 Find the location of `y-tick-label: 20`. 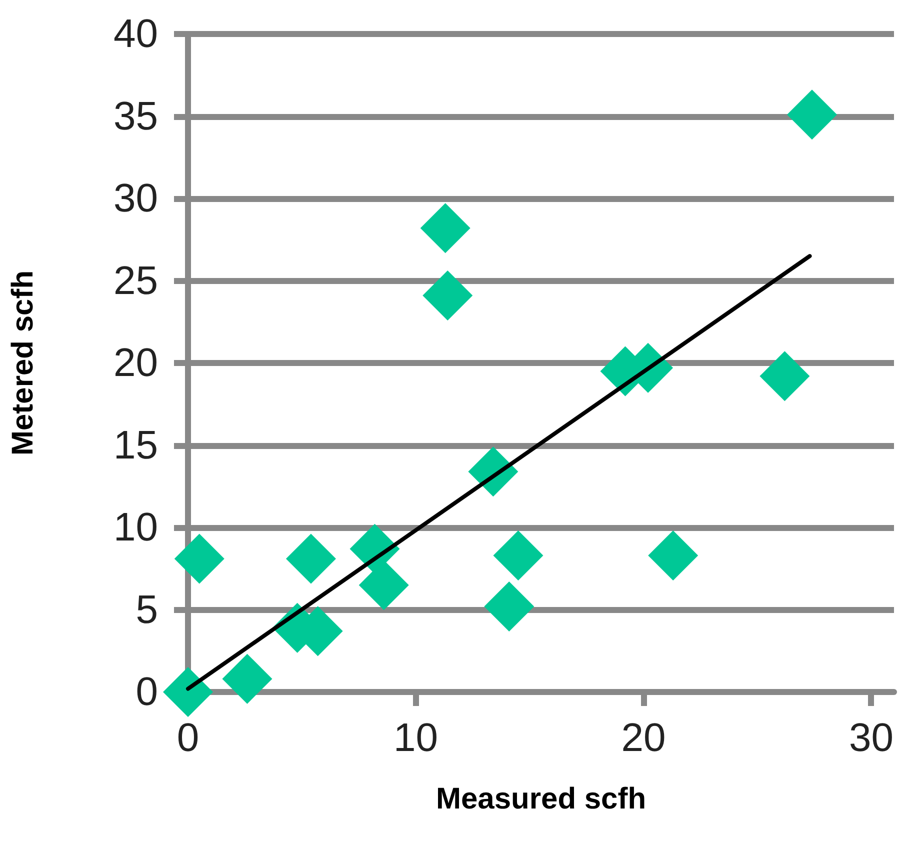

y-tick-label: 20 is located at coordinates (136, 363).